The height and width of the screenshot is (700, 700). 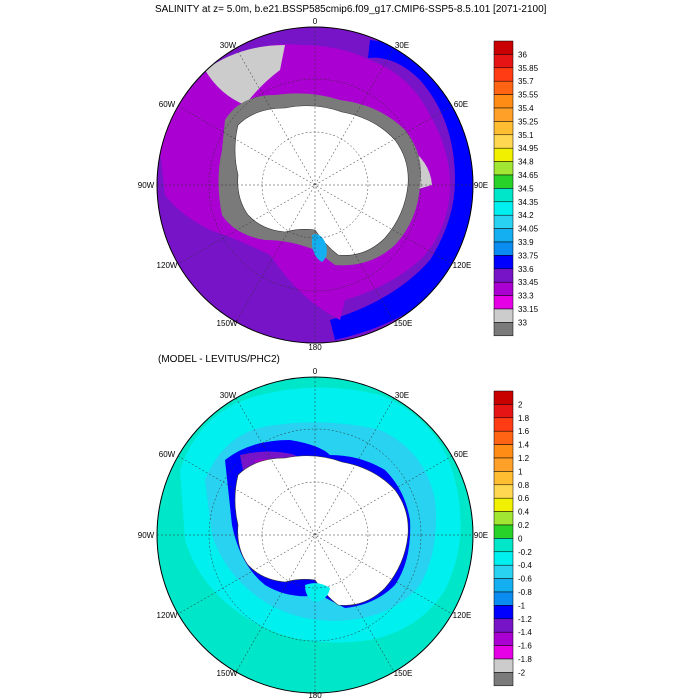 I want to click on panel2-colorbar-label: -0.4, so click(x=525, y=565).